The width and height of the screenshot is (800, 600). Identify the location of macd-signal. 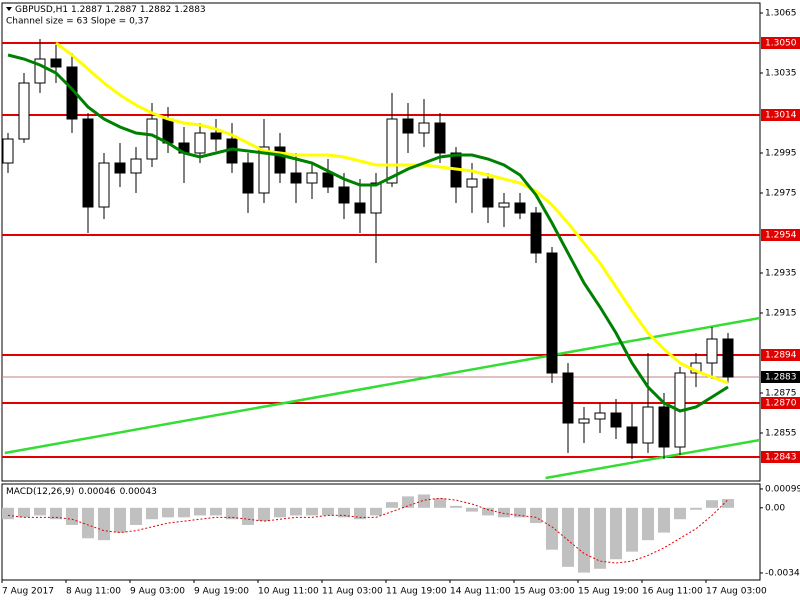
(368, 530).